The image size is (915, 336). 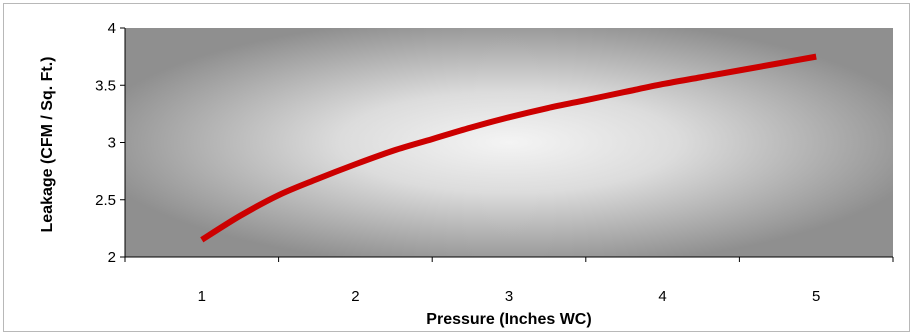 I want to click on y-tick-label: 3.5, so click(x=105, y=85).